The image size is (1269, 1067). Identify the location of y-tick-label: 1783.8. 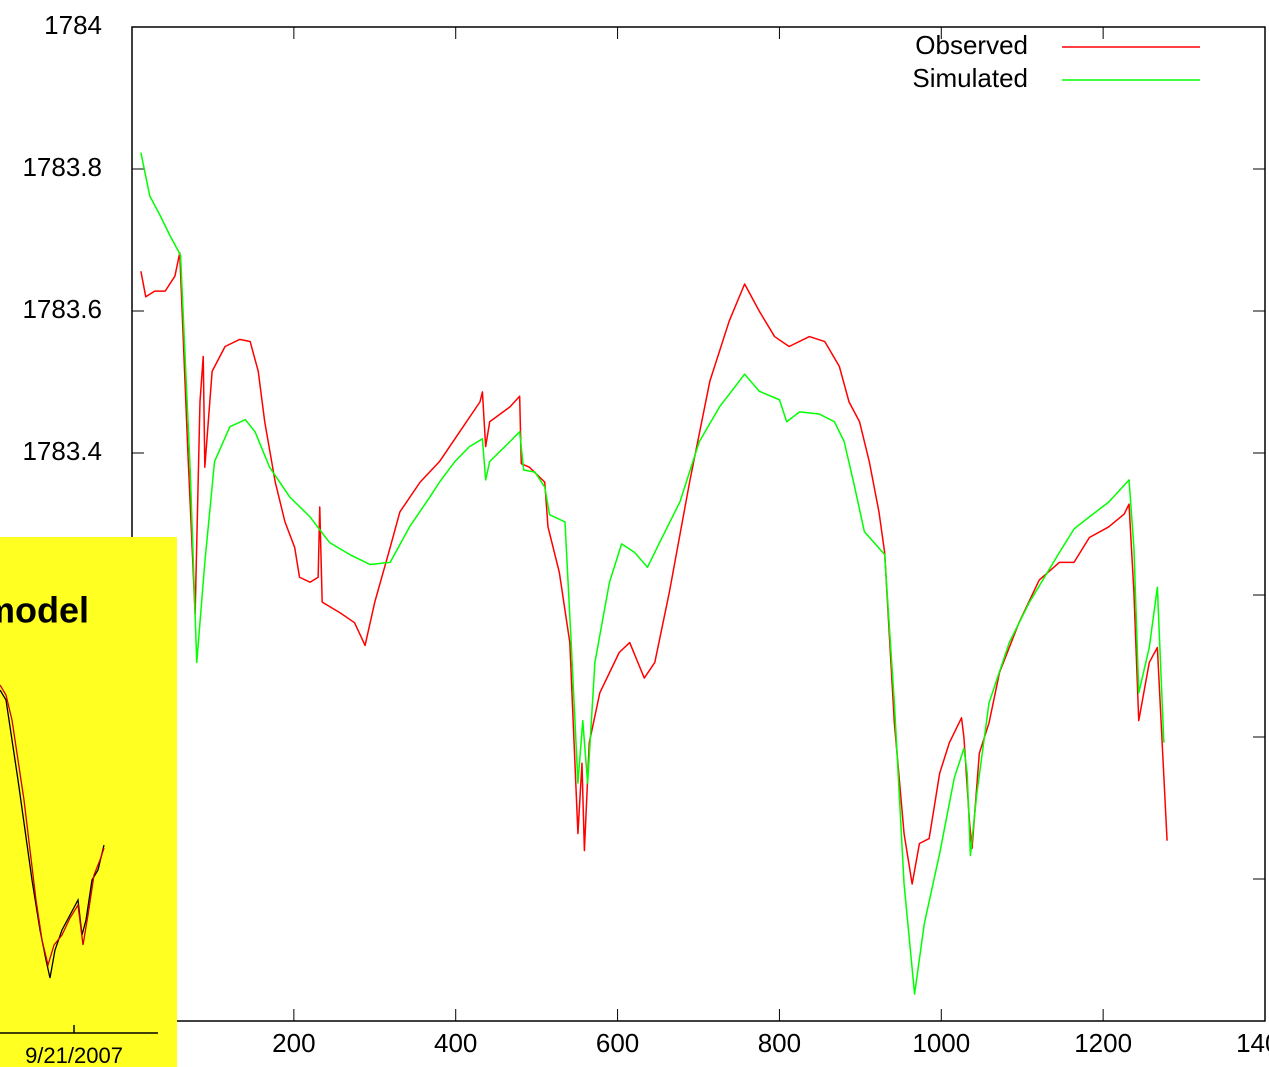
(62, 167).